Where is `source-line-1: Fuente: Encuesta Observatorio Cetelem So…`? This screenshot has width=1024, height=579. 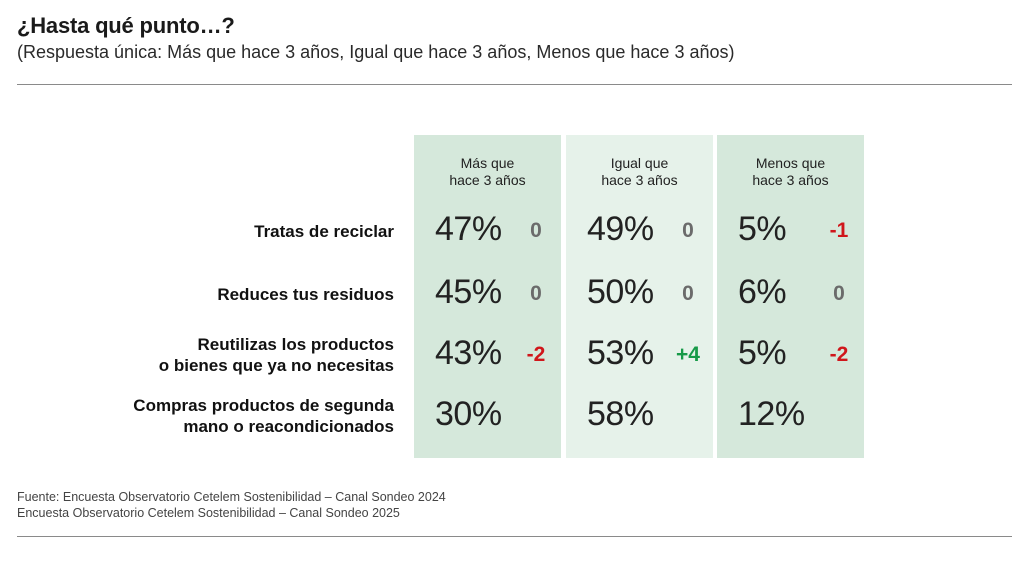 source-line-1: Fuente: Encuesta Observatorio Cetelem So… is located at coordinates (231, 497).